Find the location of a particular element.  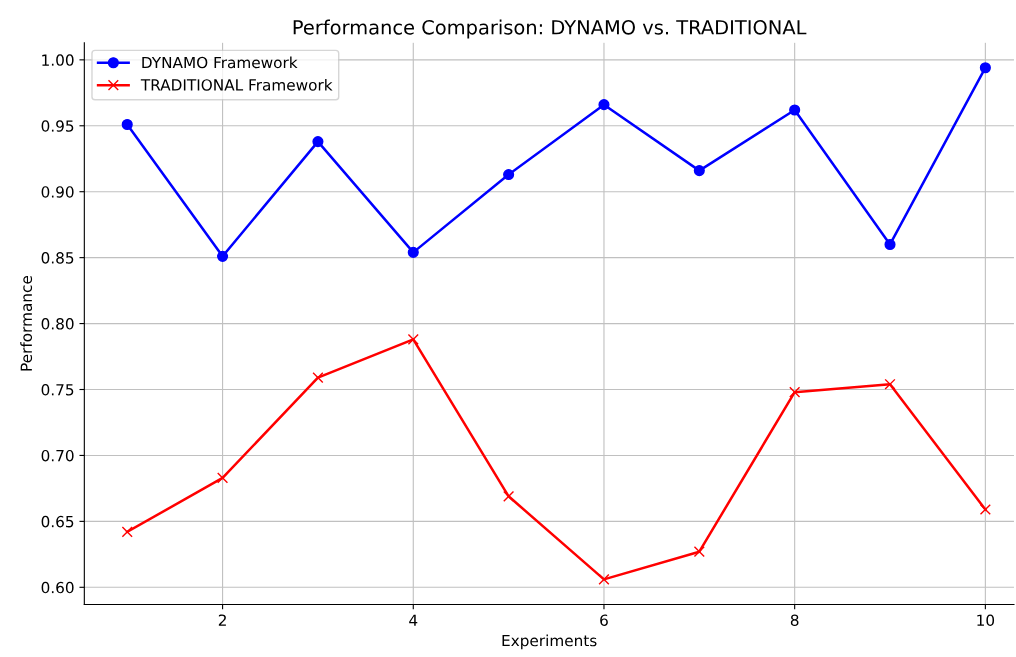

y-tick-label: 0.65 is located at coordinates (57, 521).